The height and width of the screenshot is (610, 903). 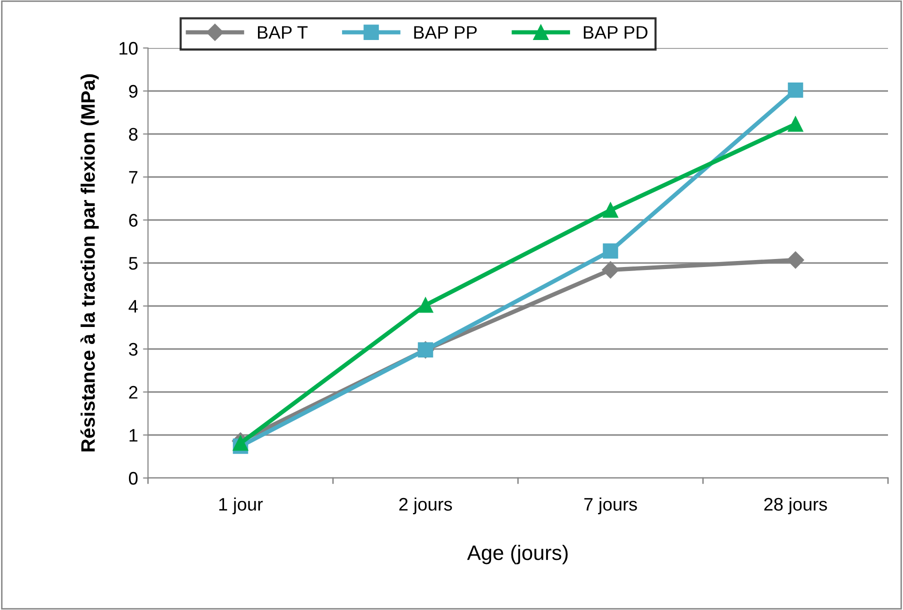 What do you see at coordinates (425, 505) in the screenshot?
I see `x-tick-label: 2 jours` at bounding box center [425, 505].